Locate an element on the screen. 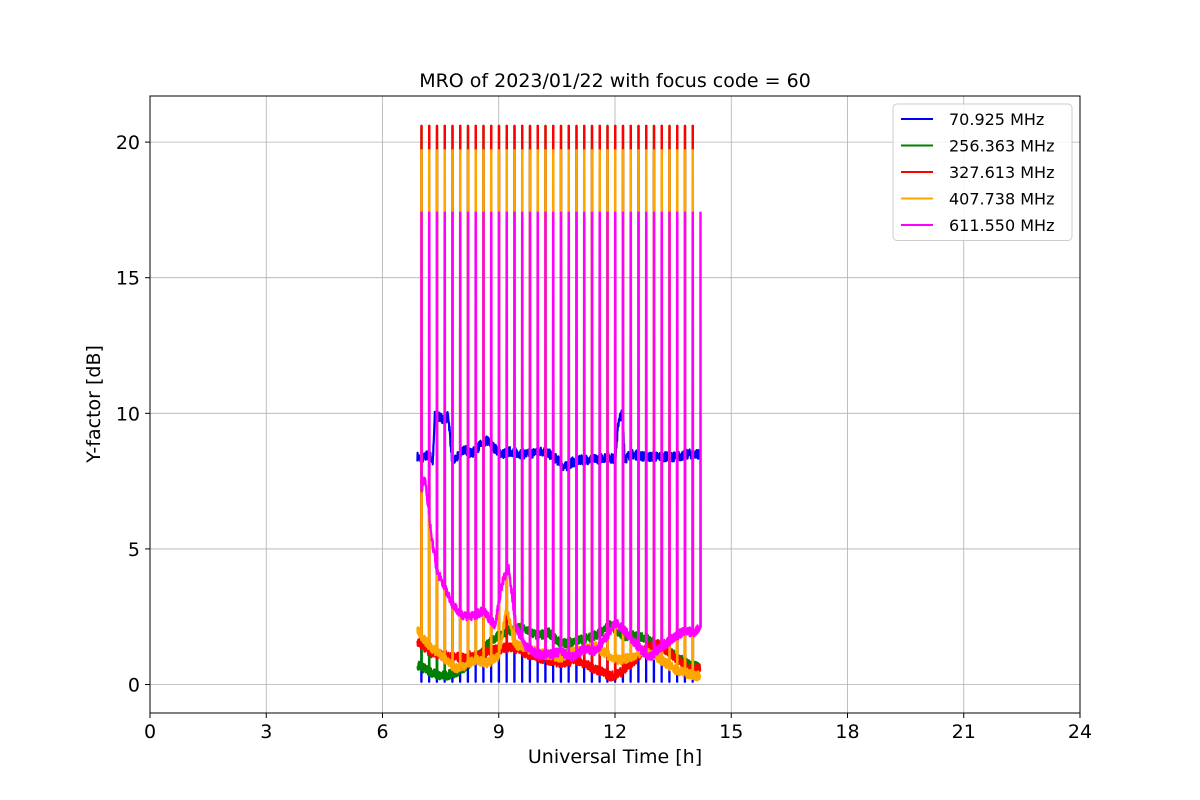 The height and width of the screenshot is (800, 1200). x-tick-label: 21 is located at coordinates (964, 732).